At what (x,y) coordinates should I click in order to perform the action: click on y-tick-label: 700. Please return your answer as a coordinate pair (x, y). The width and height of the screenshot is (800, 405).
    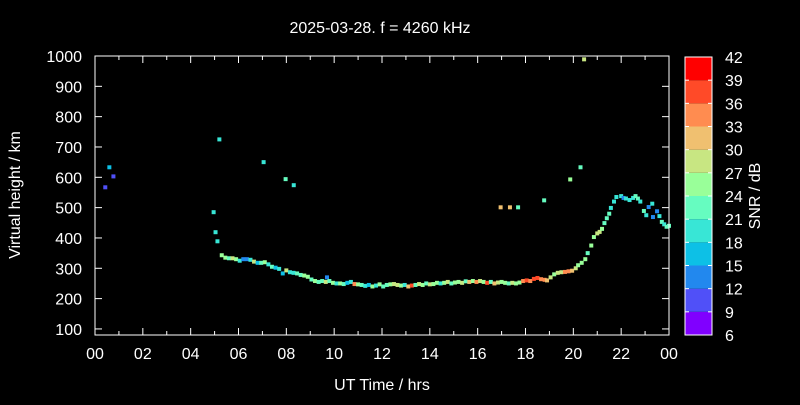
    Looking at the image, I should click on (68, 148).